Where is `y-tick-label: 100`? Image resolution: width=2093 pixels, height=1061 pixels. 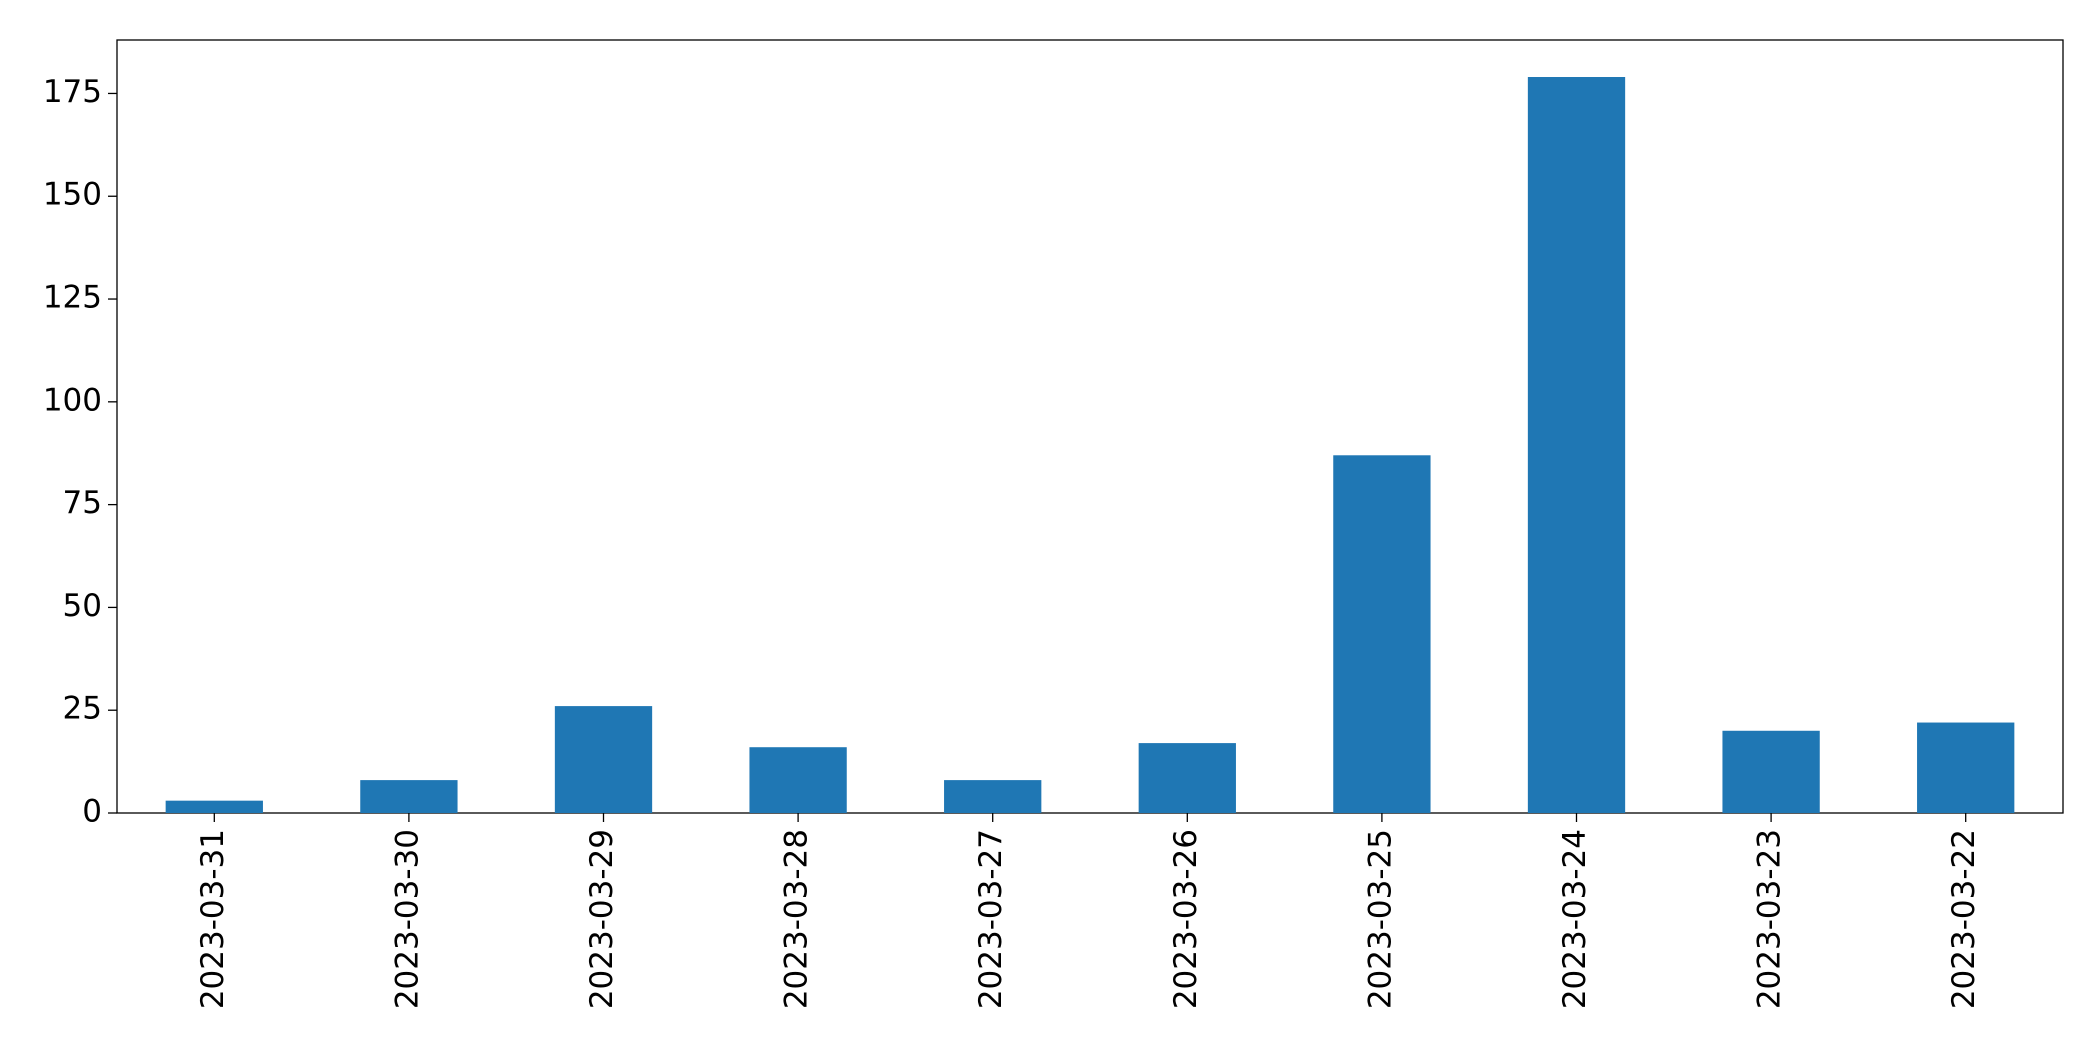
y-tick-label: 100 is located at coordinates (72, 400).